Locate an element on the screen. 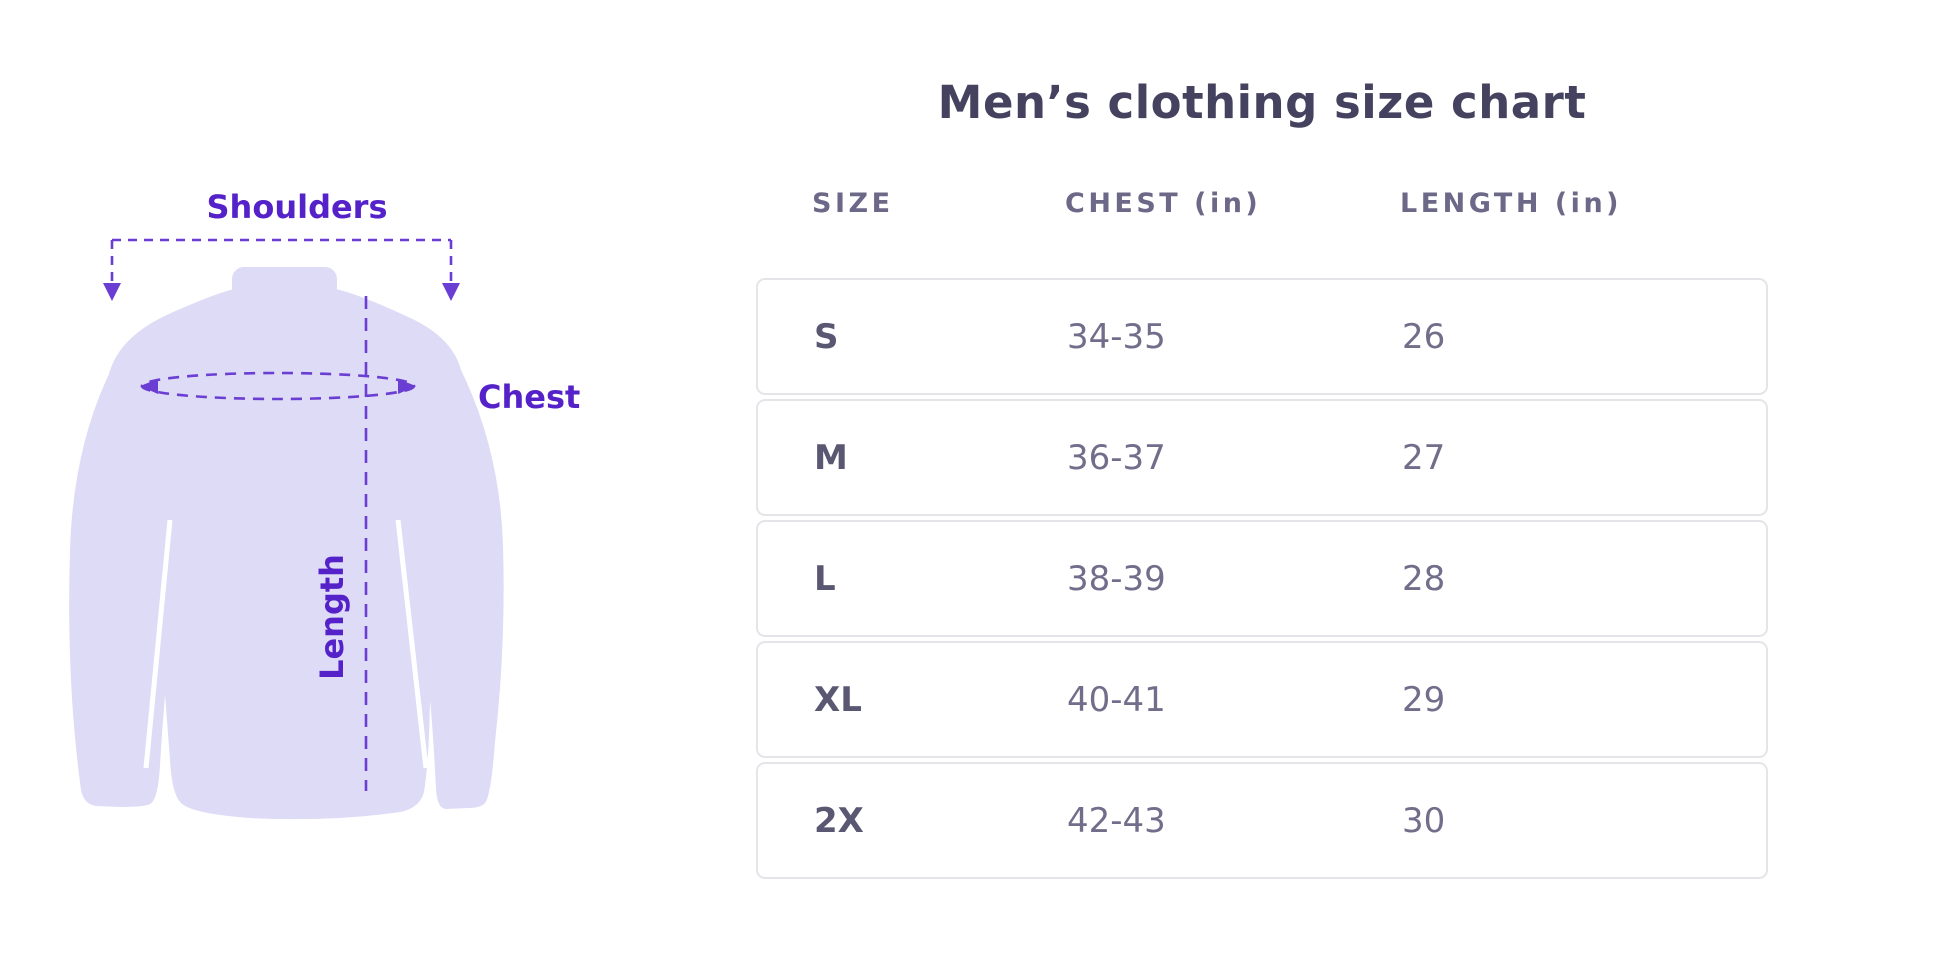  length-label: Length is located at coordinates (332, 617).